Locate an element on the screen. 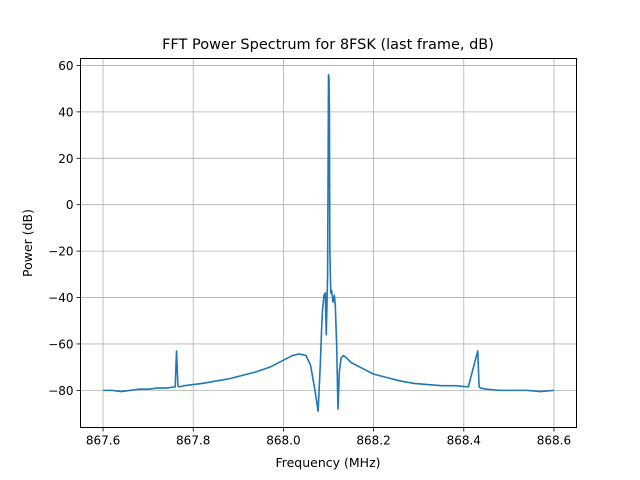  x-tick-label: 867.6 is located at coordinates (103, 441).